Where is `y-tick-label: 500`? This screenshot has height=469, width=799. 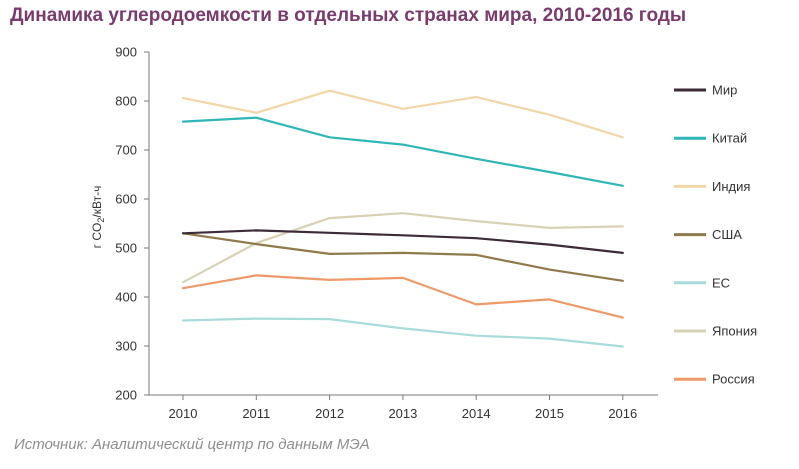
y-tick-label: 500 is located at coordinates (126, 248).